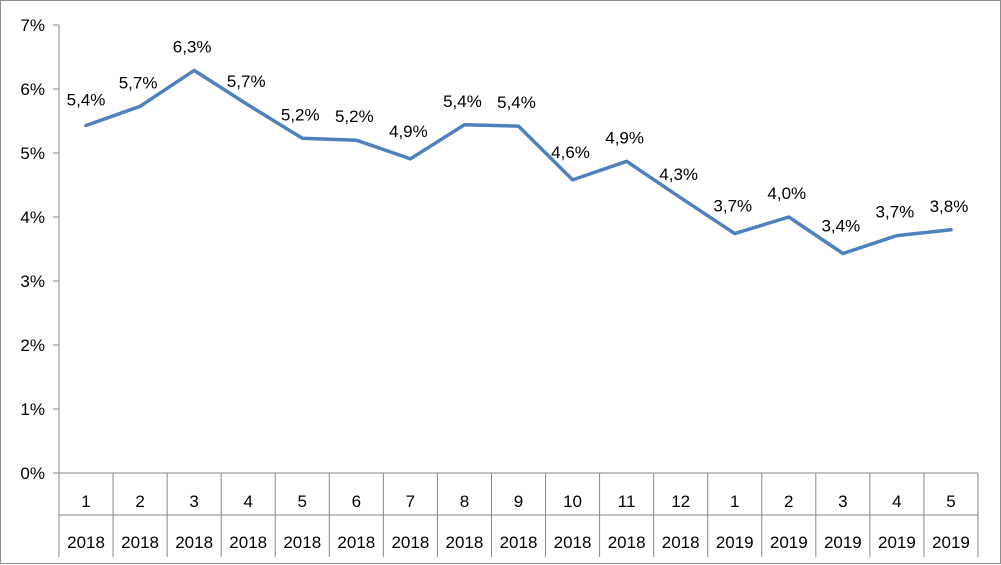 The image size is (1001, 565). I want to click on x-tick-label-month: 7, so click(410, 501).